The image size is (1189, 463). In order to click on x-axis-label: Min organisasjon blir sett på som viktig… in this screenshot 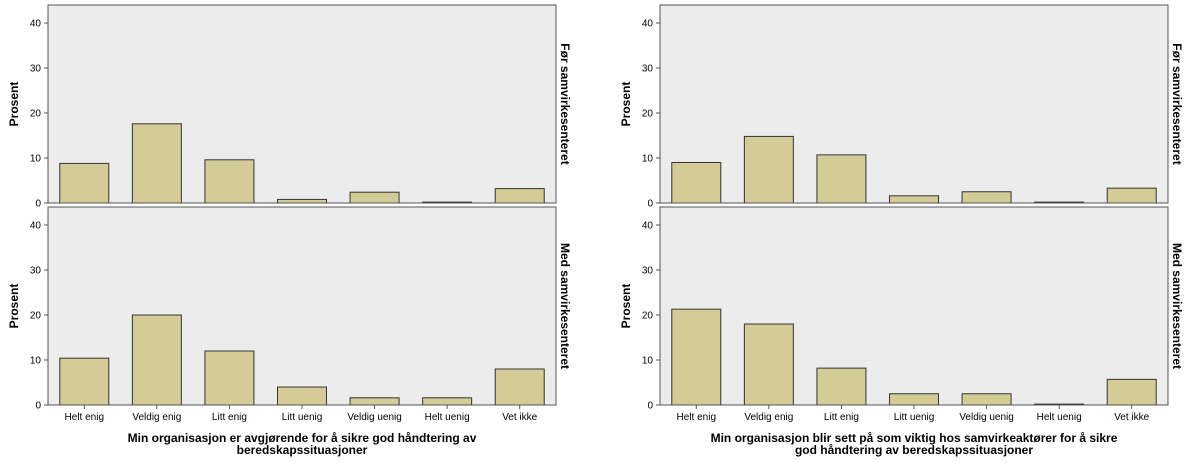, I will do `click(914, 438)`.